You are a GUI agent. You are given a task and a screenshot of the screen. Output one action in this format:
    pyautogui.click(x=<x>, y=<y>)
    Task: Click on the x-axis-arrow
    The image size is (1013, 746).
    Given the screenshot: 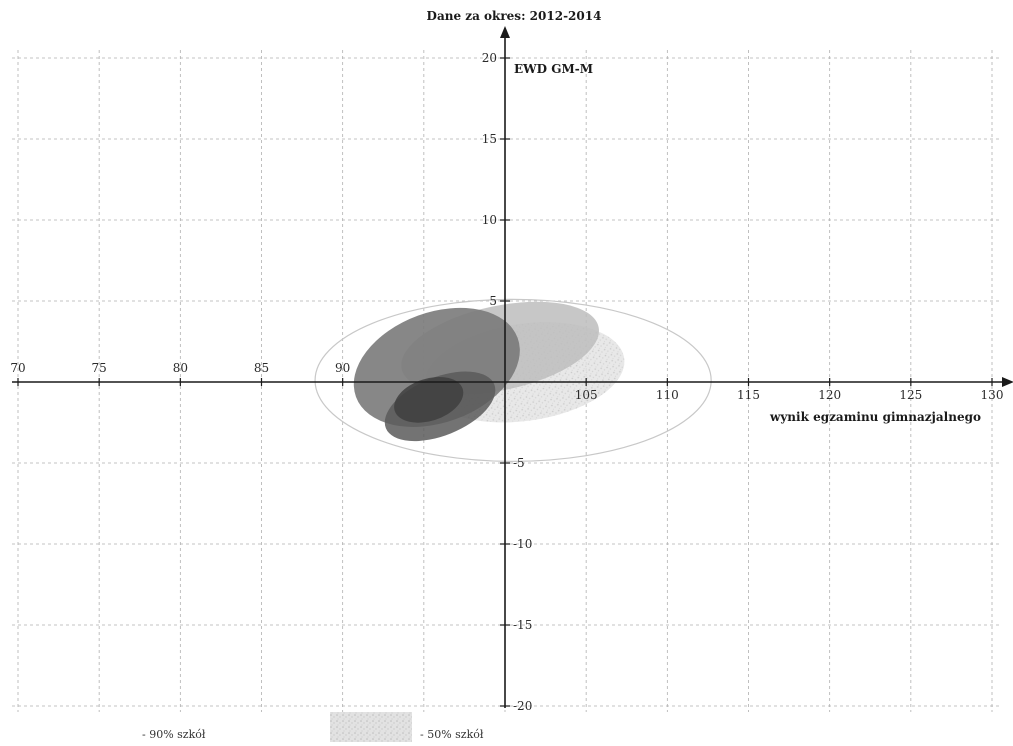 What is the action you would take?
    pyautogui.click(x=1007, y=382)
    